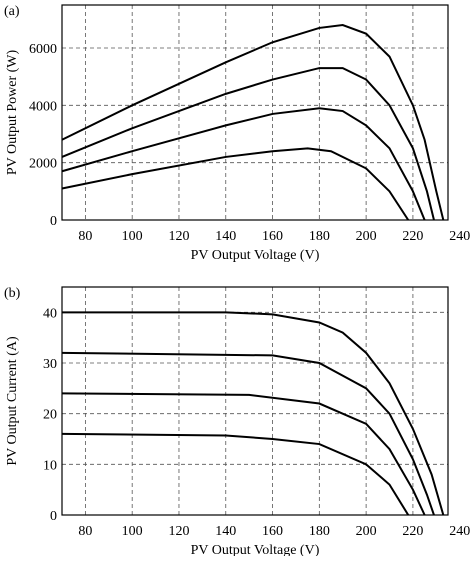  Describe the element at coordinates (12, 11) in the screenshot. I see `panel-label: (a)` at that location.